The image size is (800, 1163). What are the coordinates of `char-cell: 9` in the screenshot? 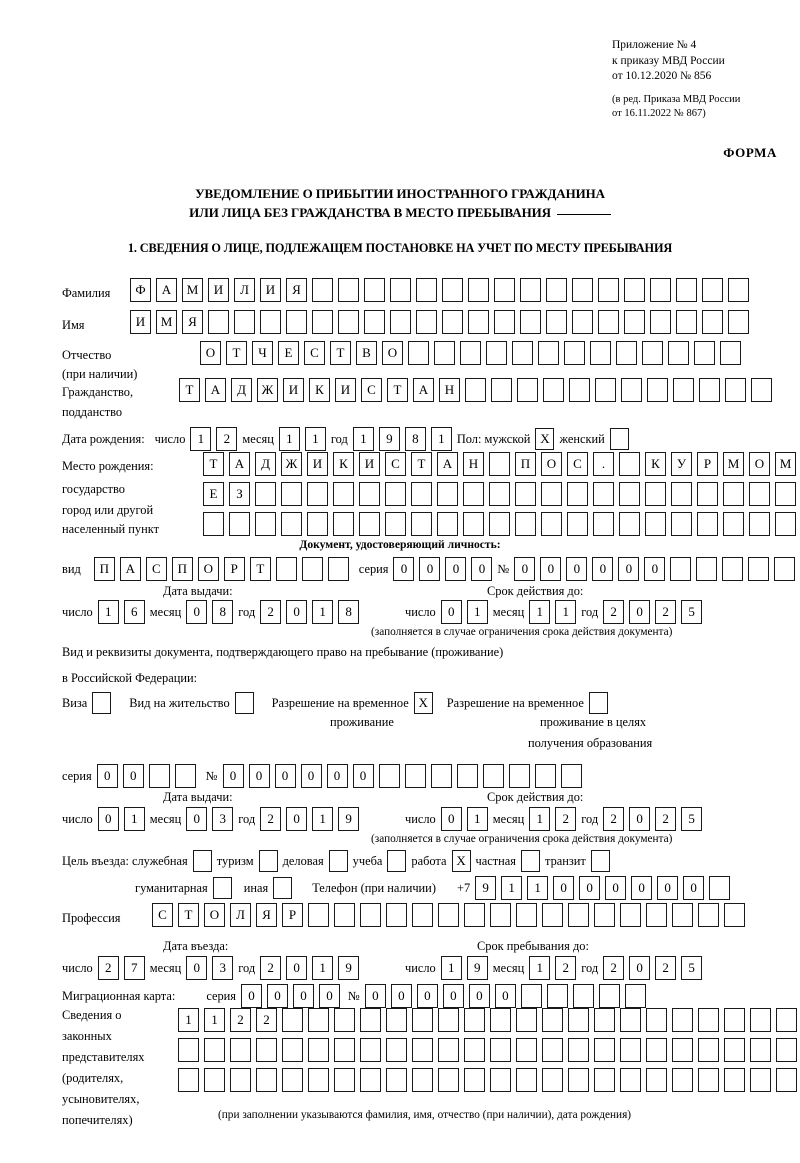 It's located at (486, 888).